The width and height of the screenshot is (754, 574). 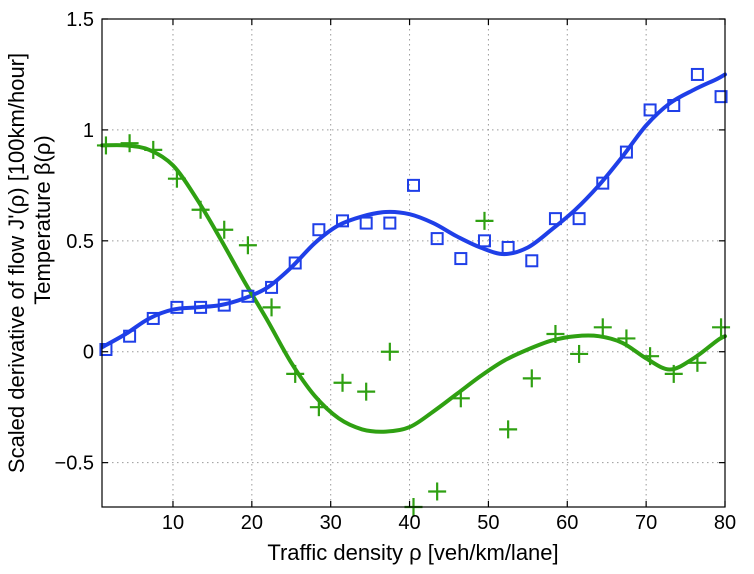 I want to click on x-tick-label: 70, so click(x=646, y=523).